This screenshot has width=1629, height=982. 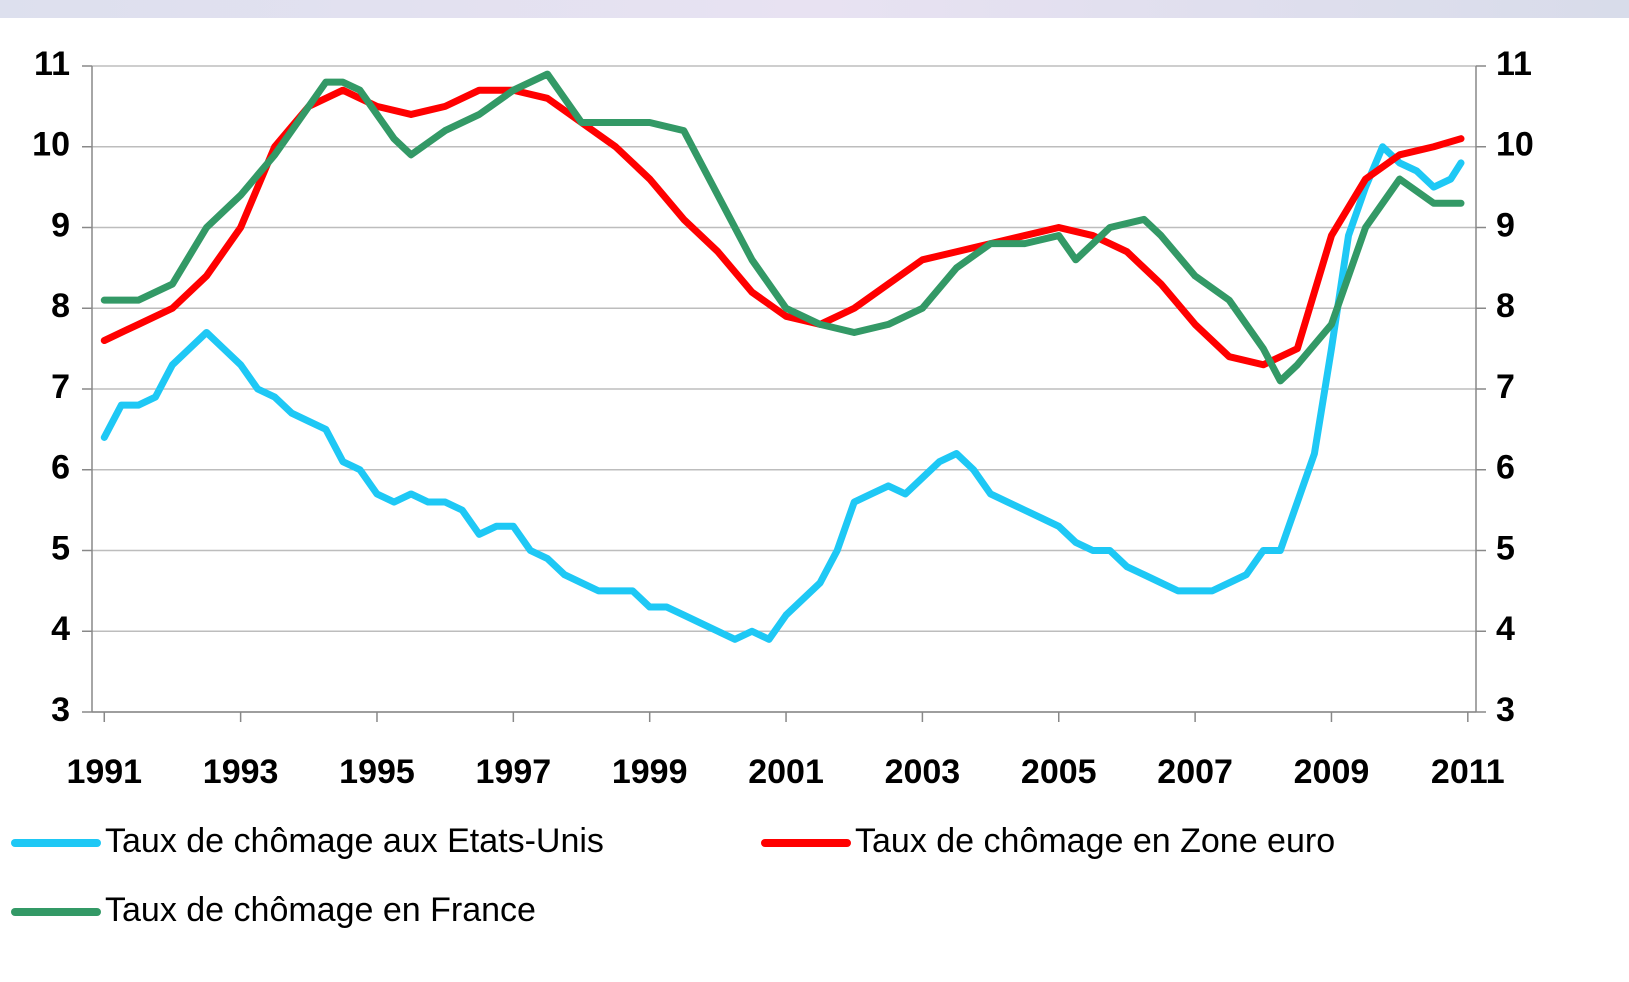 What do you see at coordinates (60, 710) in the screenshot?
I see `y-tick-label: 3` at bounding box center [60, 710].